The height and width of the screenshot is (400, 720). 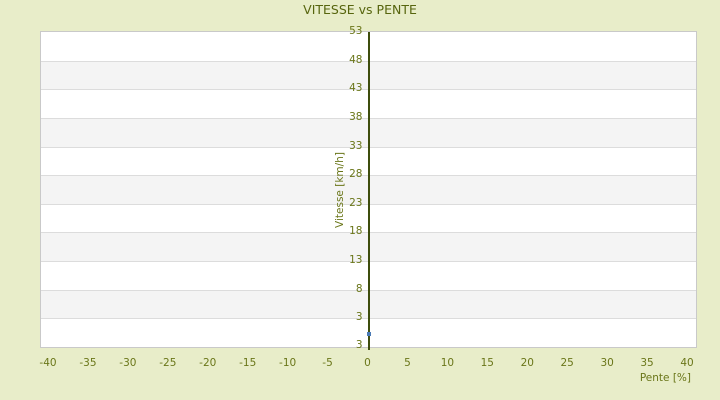 What do you see at coordinates (607, 363) in the screenshot?
I see `x-tick-label: 30` at bounding box center [607, 363].